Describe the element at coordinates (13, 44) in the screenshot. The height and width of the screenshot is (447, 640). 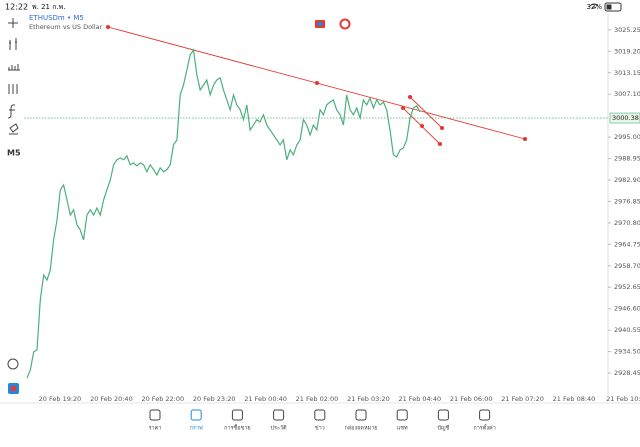
I see `candles-tool` at that location.